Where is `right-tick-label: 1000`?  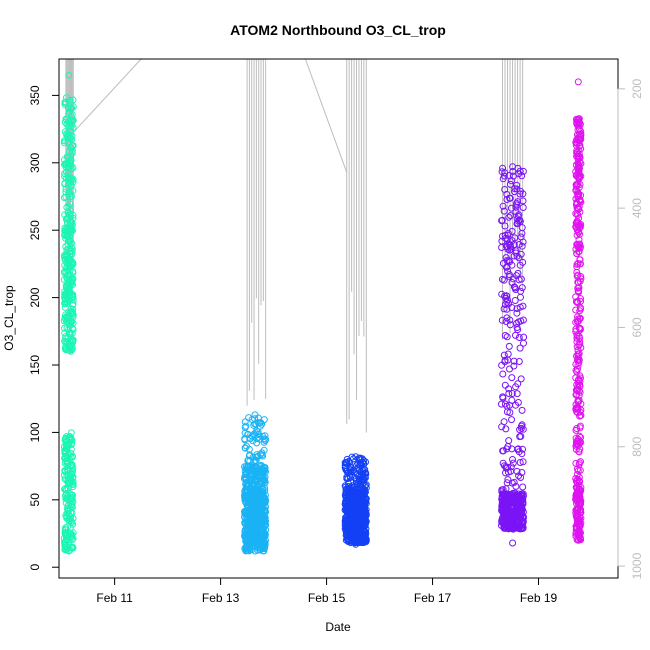 right-tick-label: 1000 is located at coordinates (637, 565).